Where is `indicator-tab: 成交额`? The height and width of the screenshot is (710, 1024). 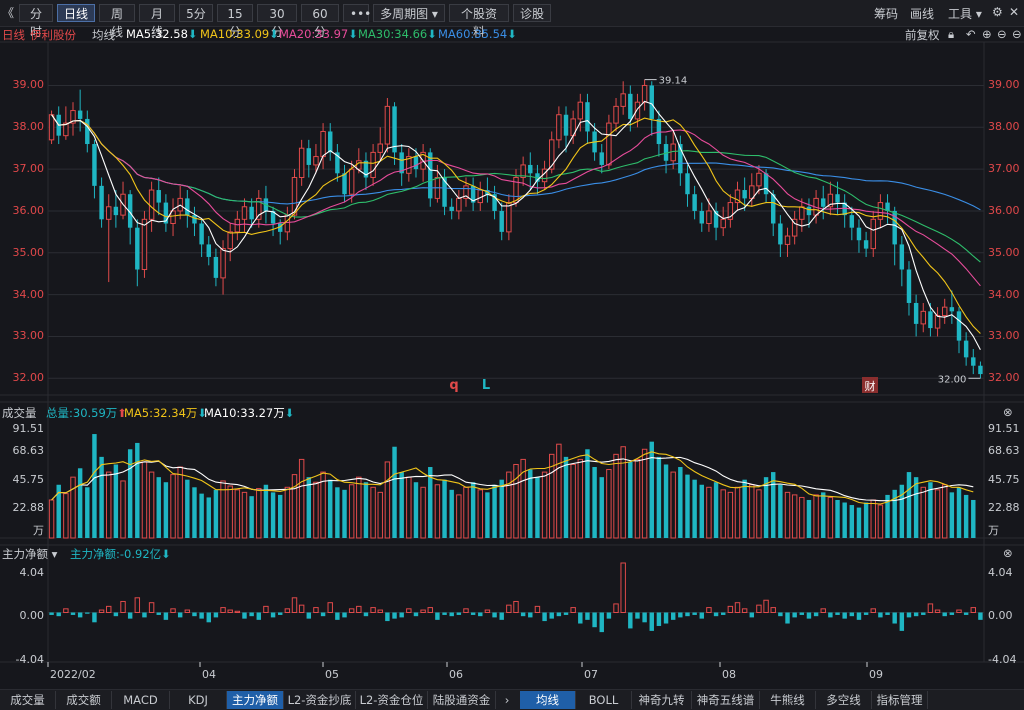
indicator-tab: 成交额 is located at coordinates (84, 700).